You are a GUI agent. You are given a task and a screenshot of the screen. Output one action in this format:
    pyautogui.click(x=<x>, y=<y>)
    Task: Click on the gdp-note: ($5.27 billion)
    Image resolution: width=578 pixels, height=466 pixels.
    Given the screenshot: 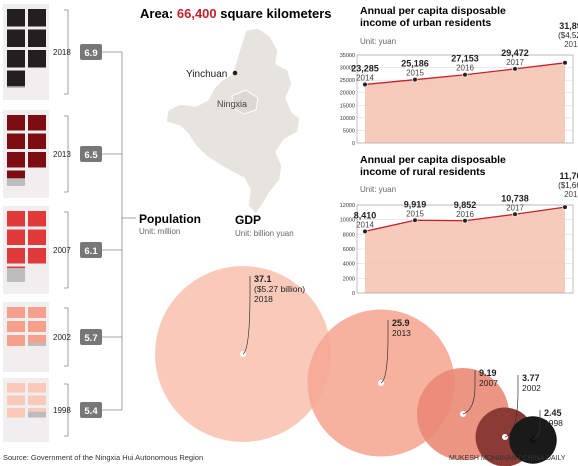 What is the action you would take?
    pyautogui.click(x=279, y=289)
    